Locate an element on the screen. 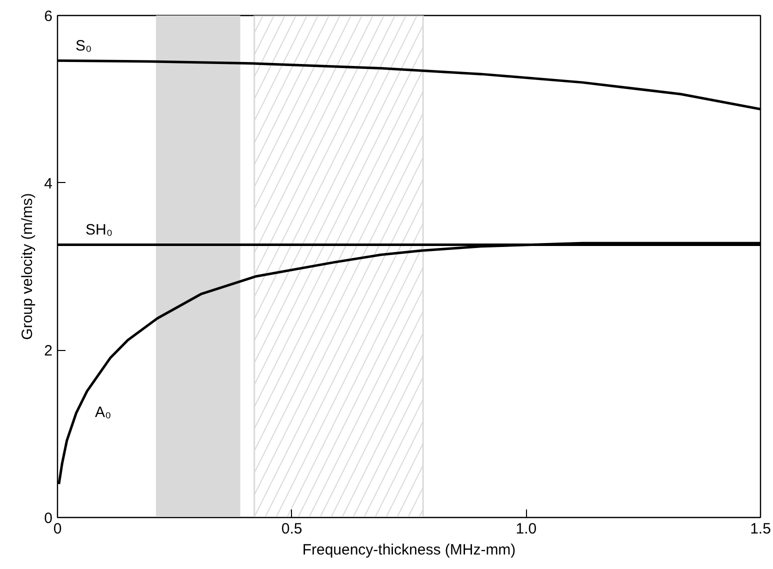 Image resolution: width=773 pixels, height=569 pixels. x-axis-title: Frequency-thickness (MHz-mm) is located at coordinates (409, 550).